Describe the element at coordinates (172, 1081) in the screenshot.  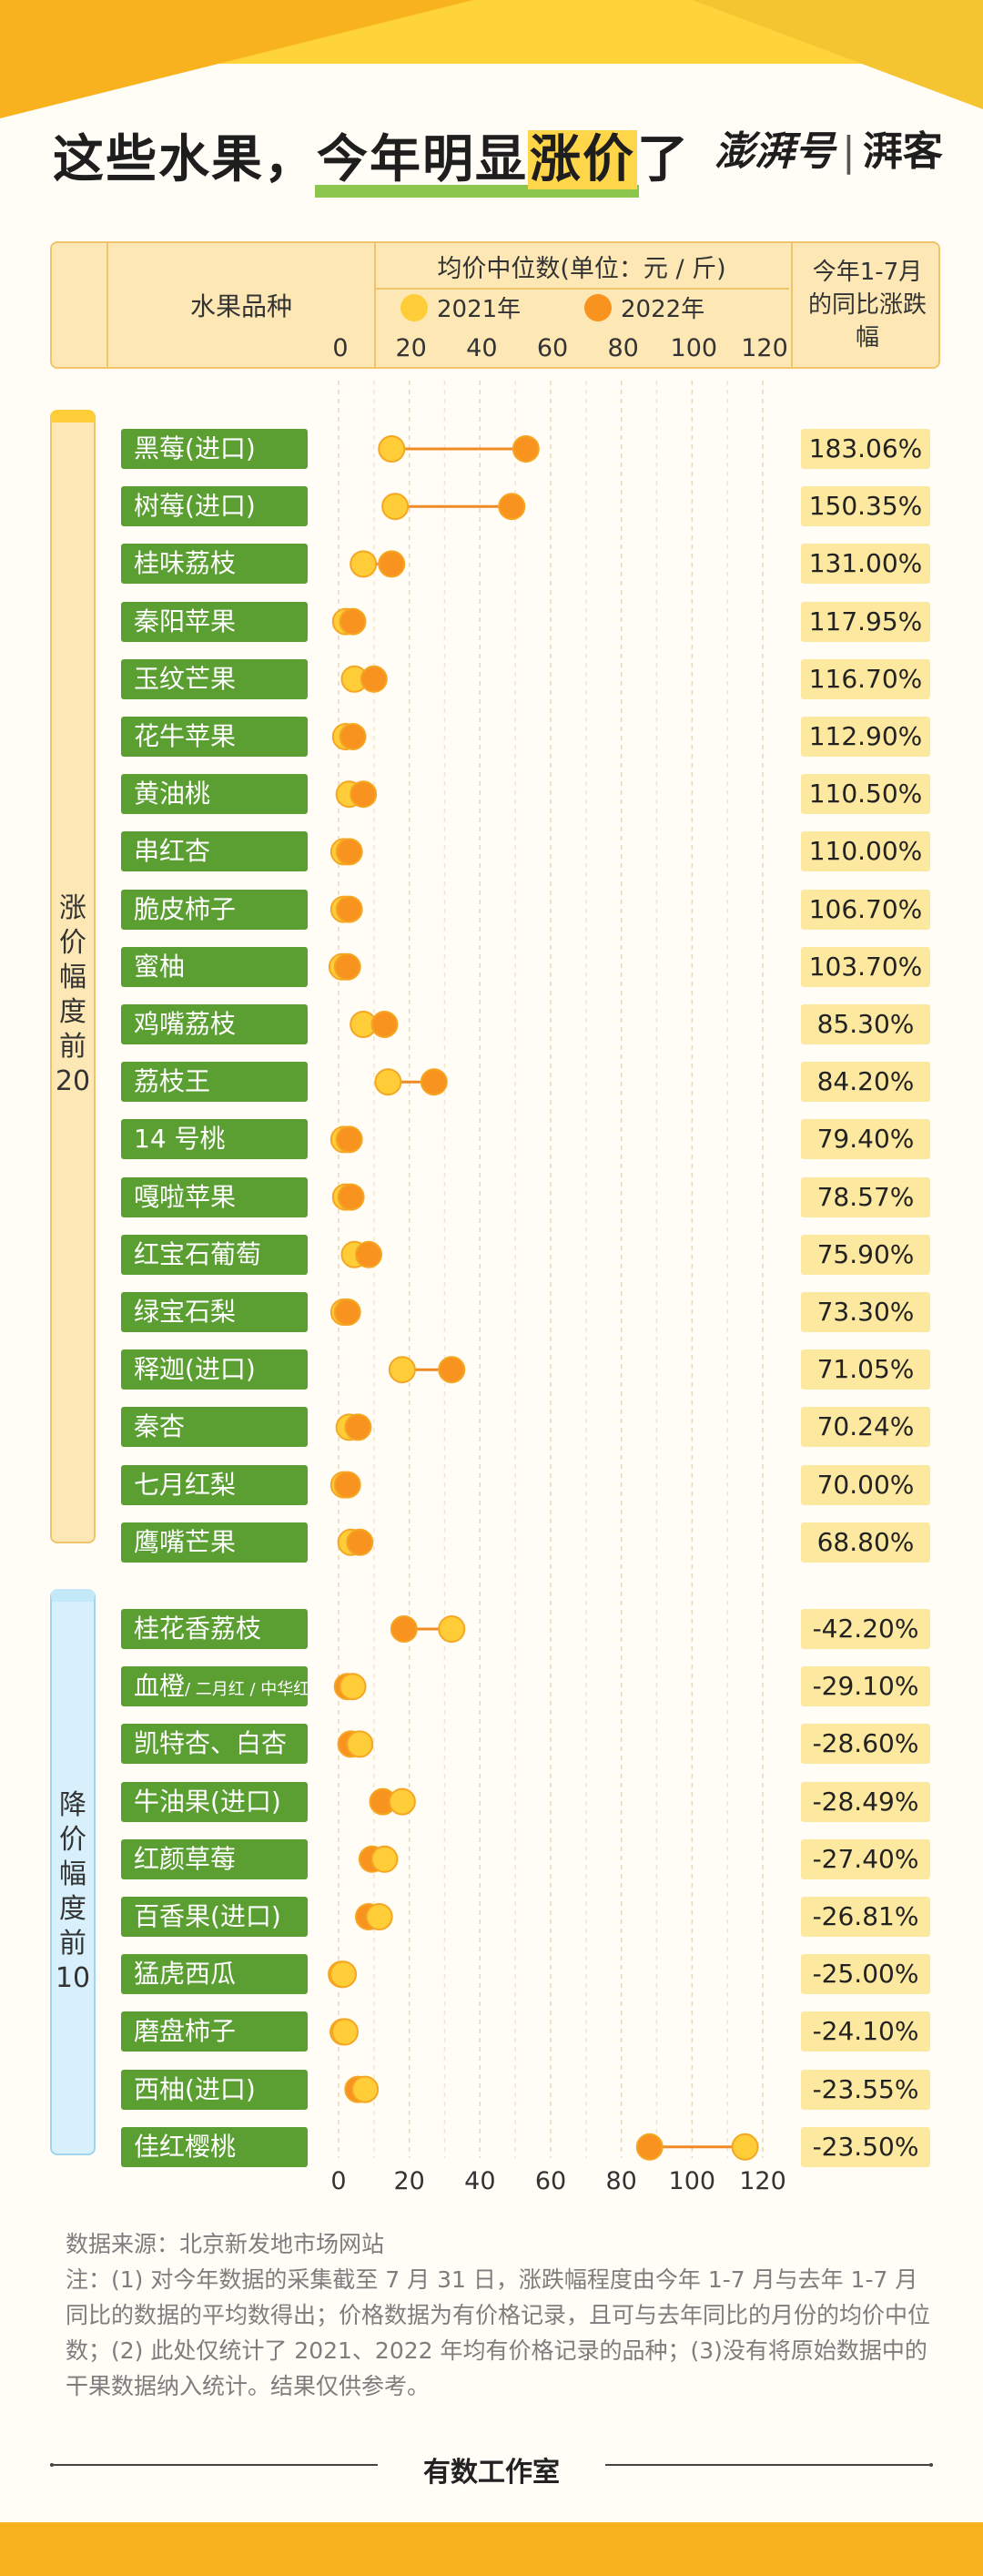
I see `fruit-name: 荔枝王` at that location.